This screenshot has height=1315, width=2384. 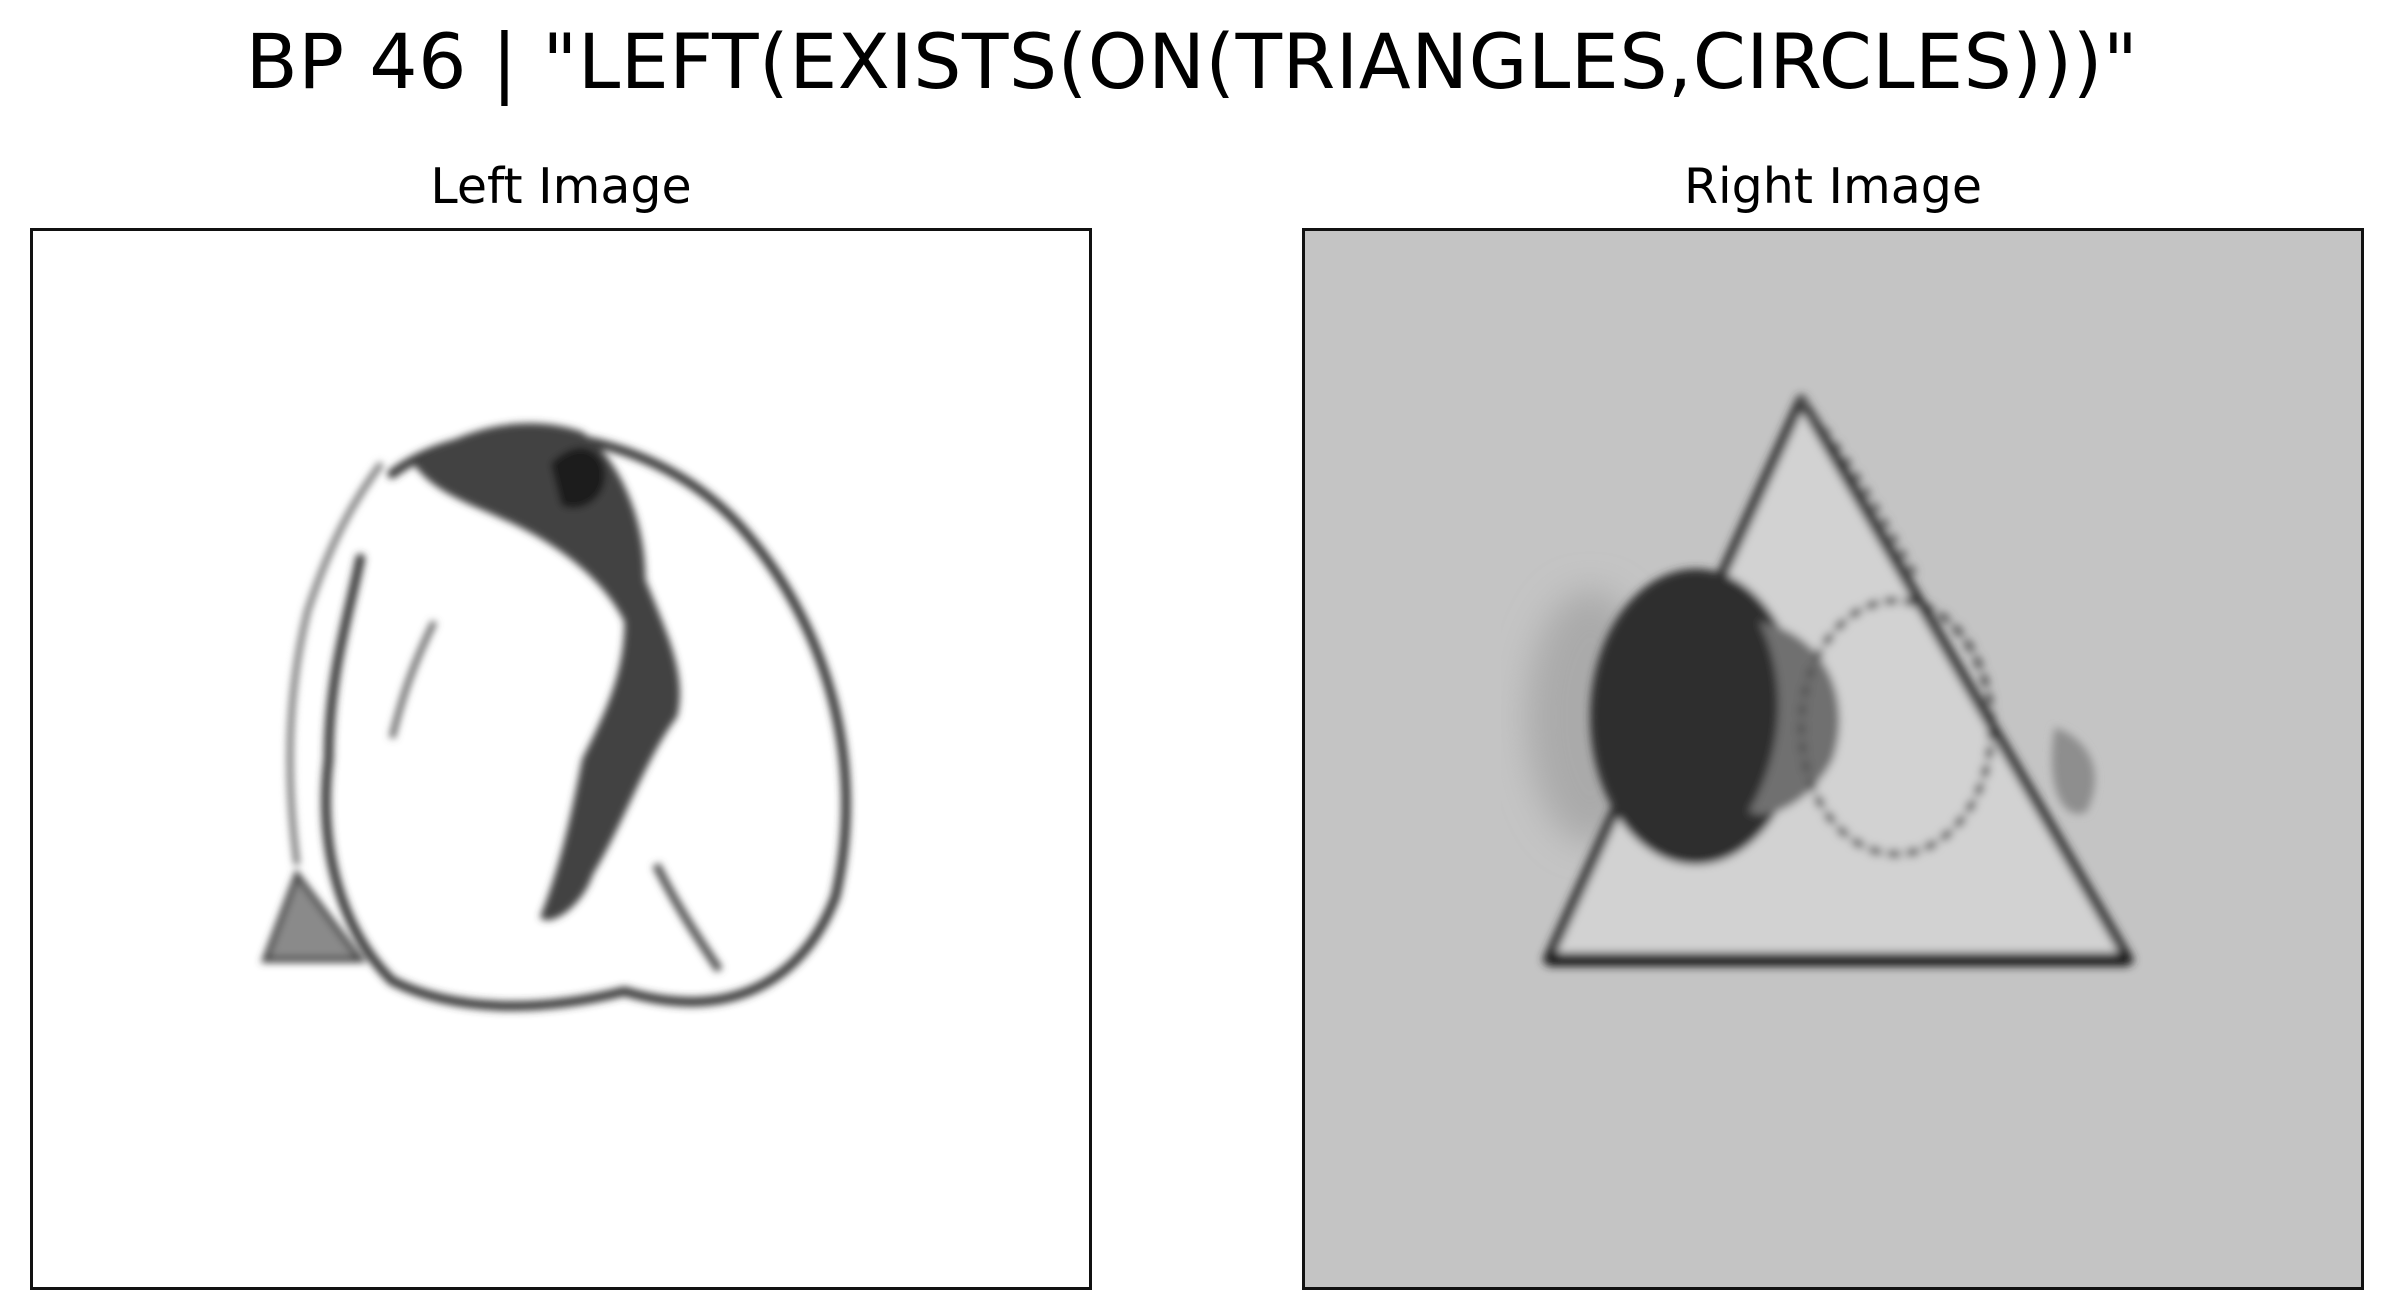 I want to click on left-tick-mark, so click(x=687, y=917).